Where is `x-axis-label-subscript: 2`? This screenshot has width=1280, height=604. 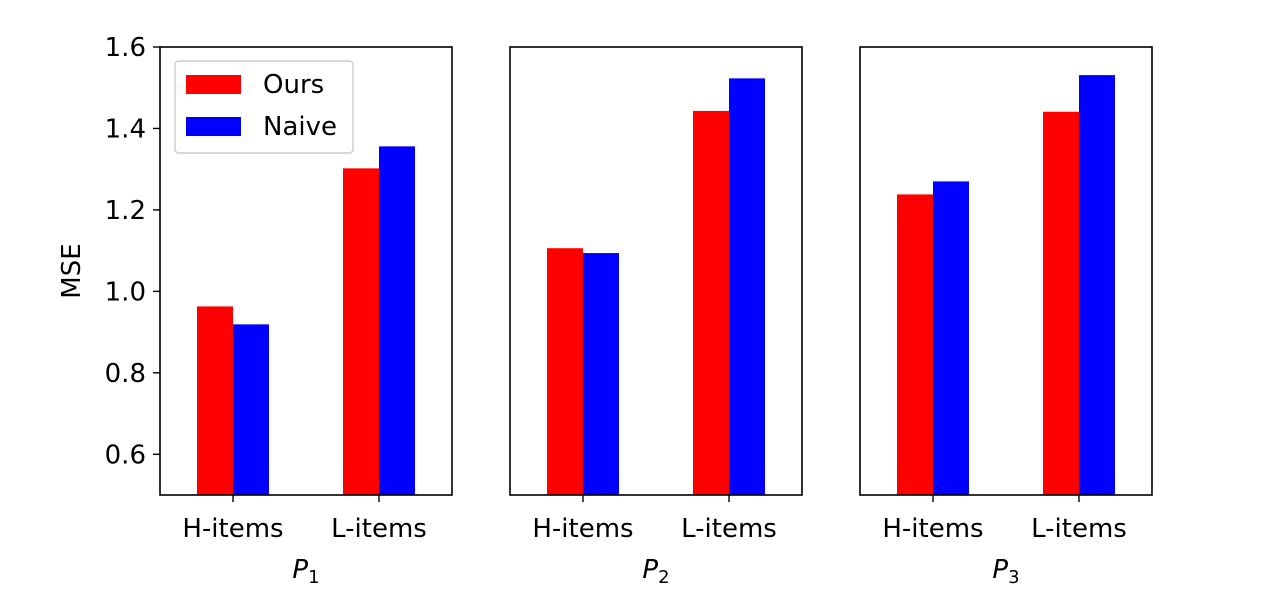 x-axis-label-subscript: 2 is located at coordinates (663, 577).